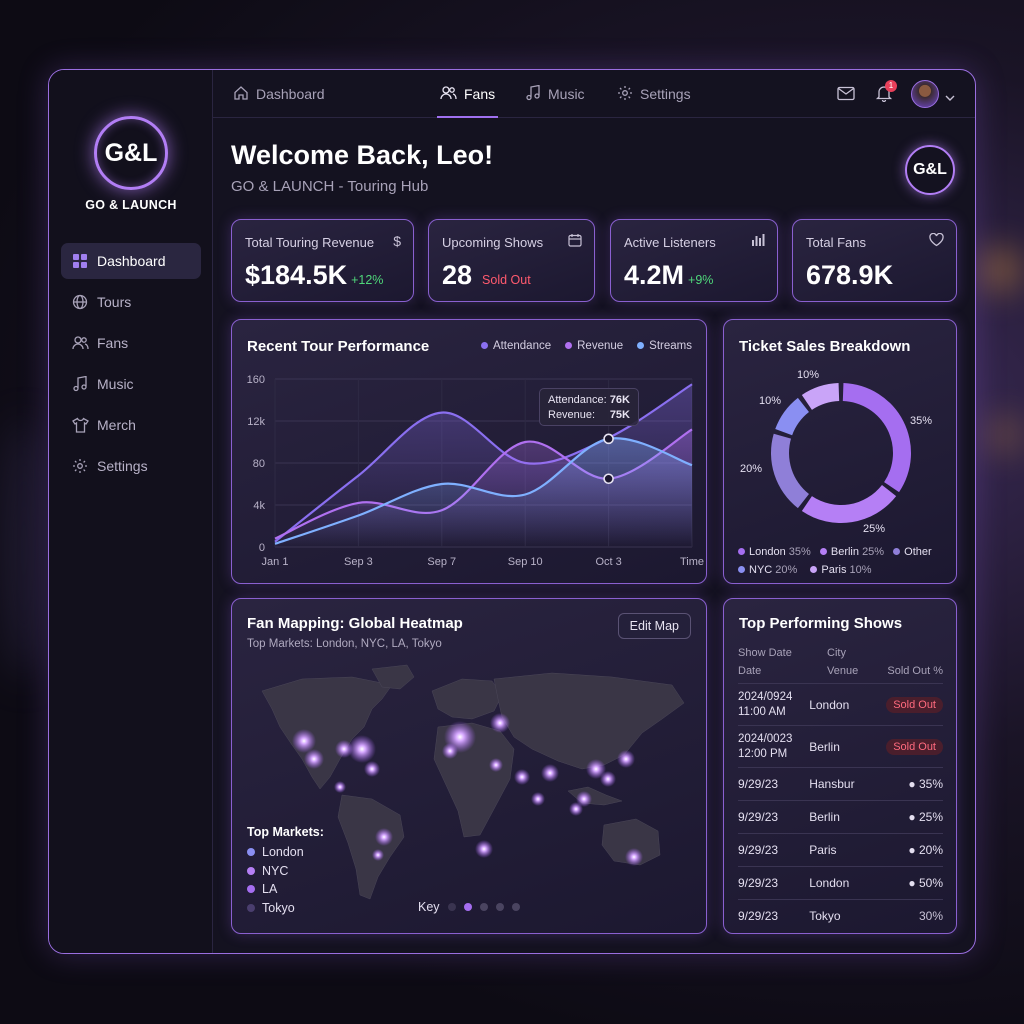  What do you see at coordinates (600, 346) in the screenshot?
I see `legend-label: Revenue` at bounding box center [600, 346].